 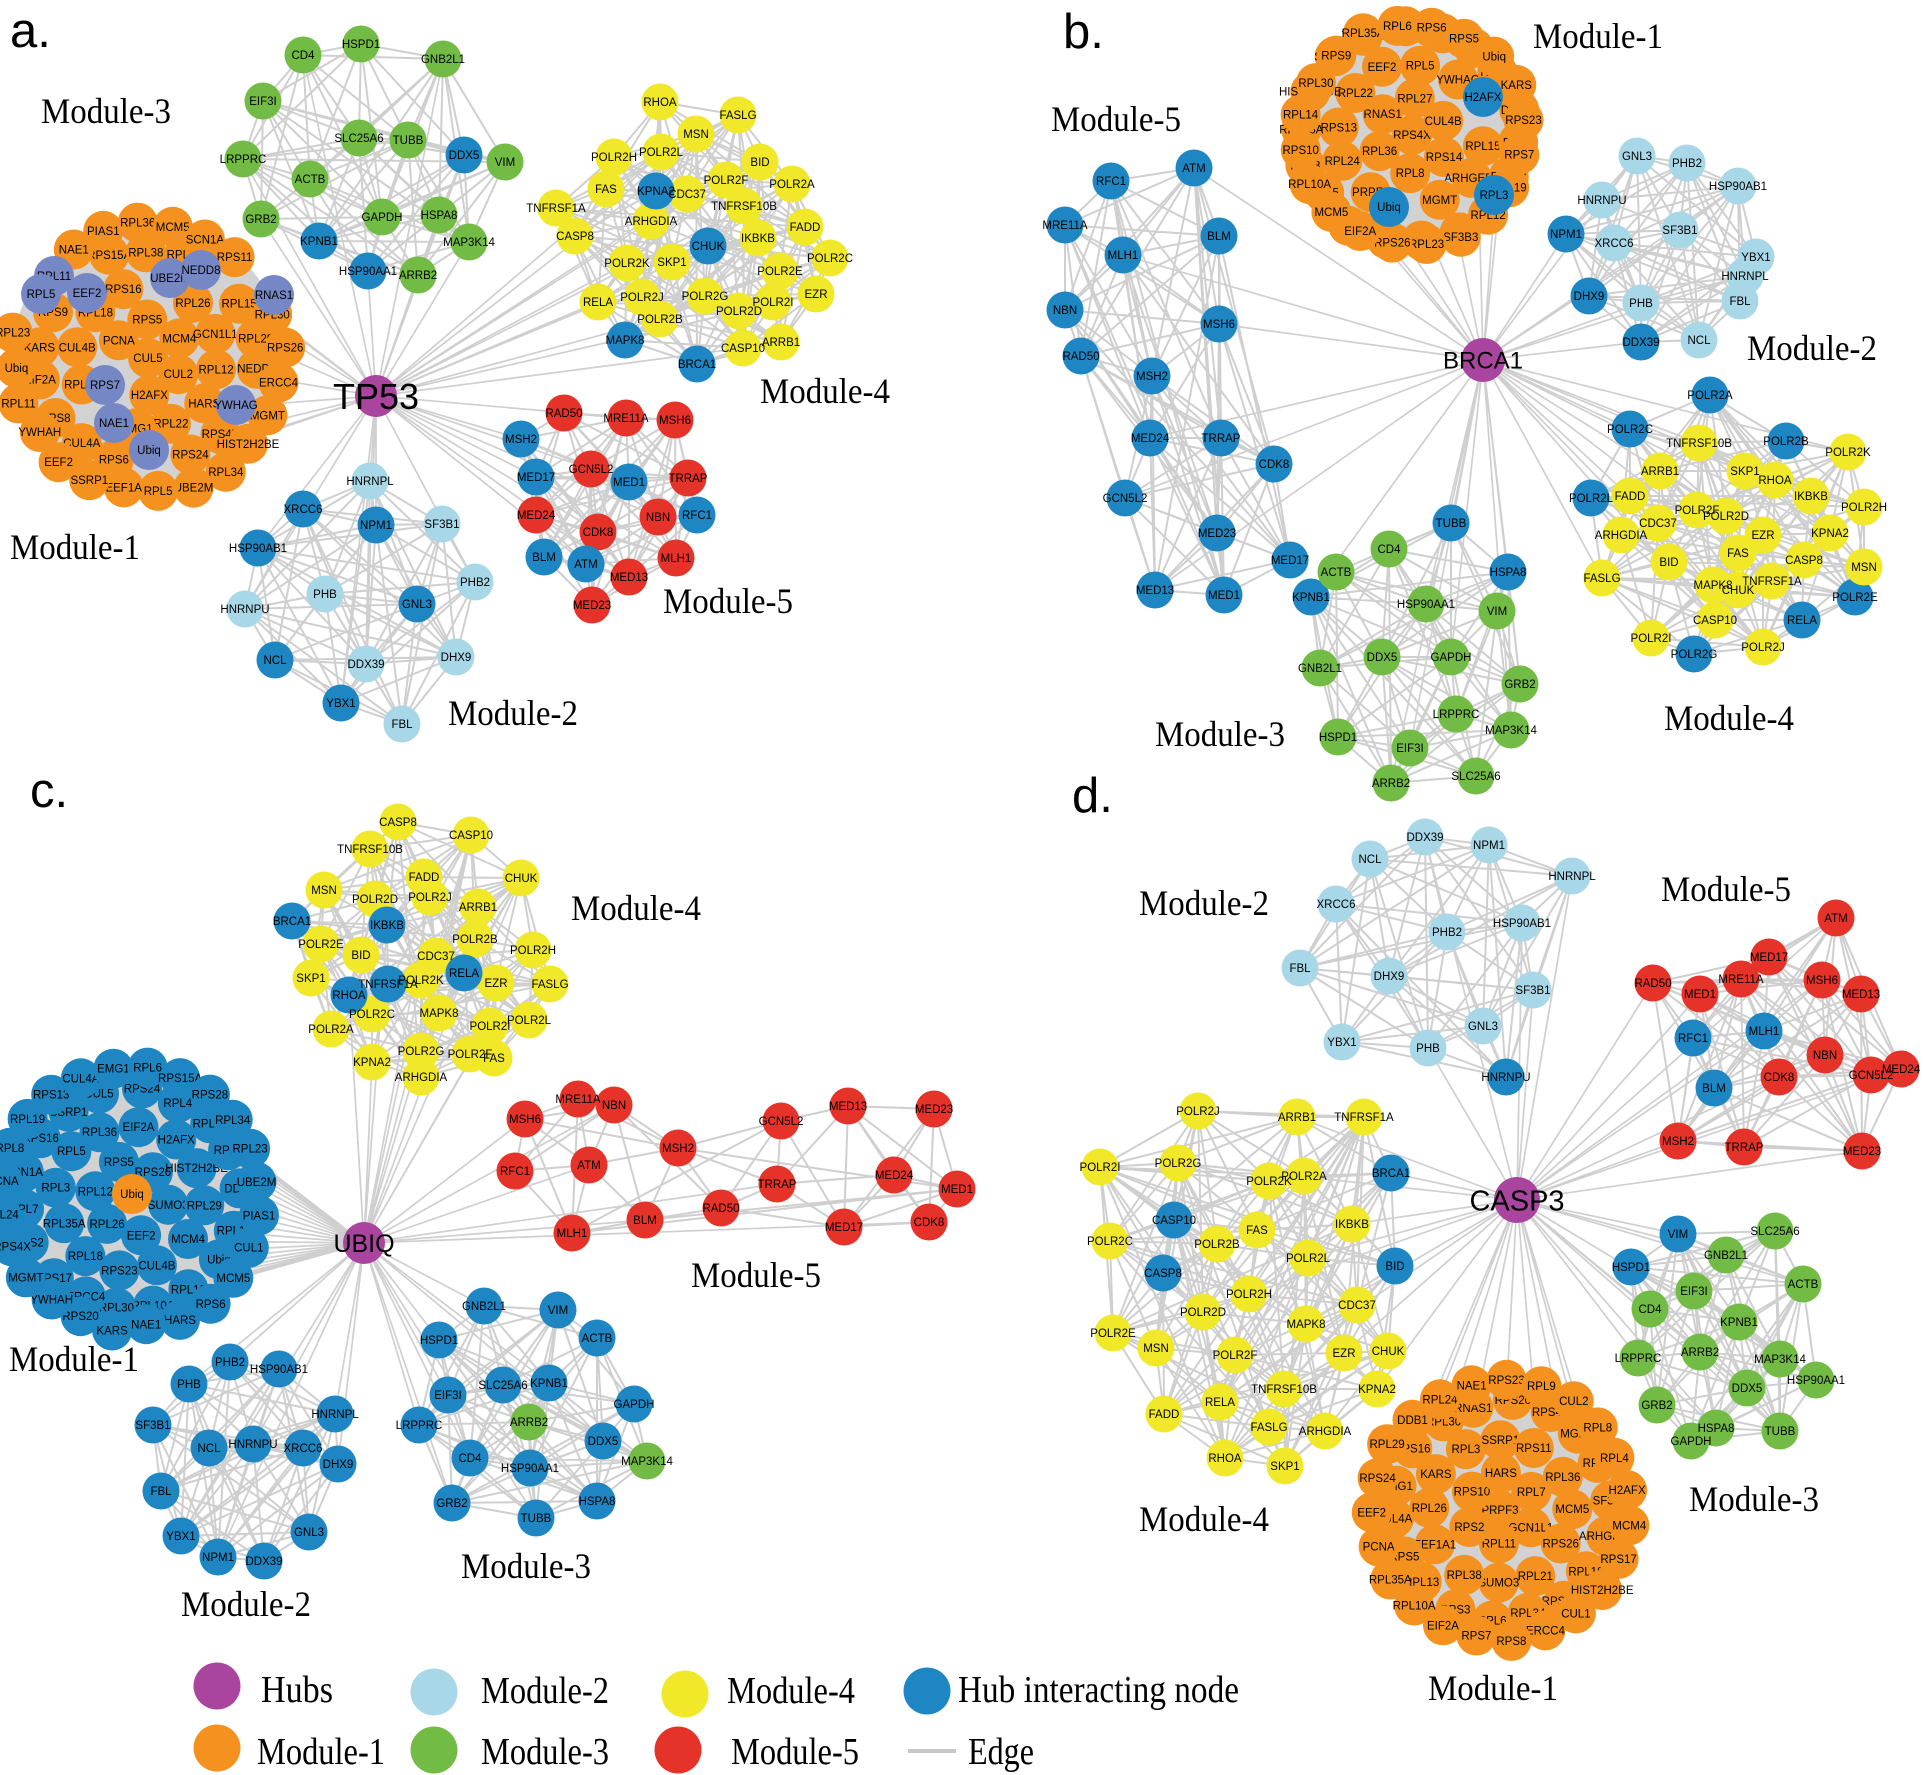 I want to click on svg-text: HARS, so click(x=204, y=404).